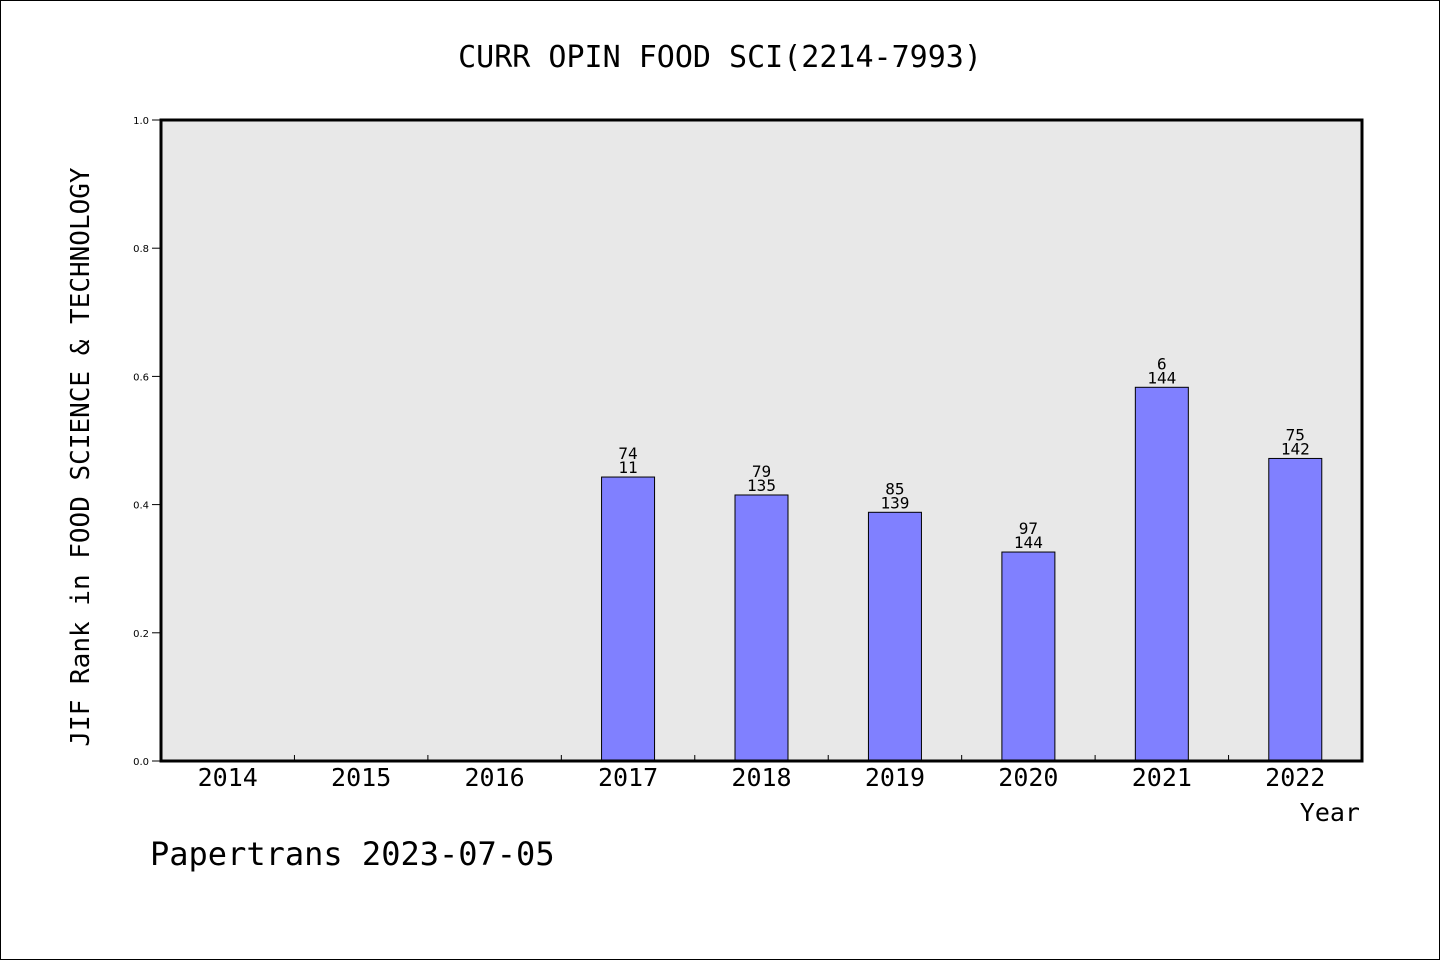  Describe the element at coordinates (81, 457) in the screenshot. I see `y-axis-label: JIF Rank in FOOD SCIENCE & TECHNOLOGY` at that location.